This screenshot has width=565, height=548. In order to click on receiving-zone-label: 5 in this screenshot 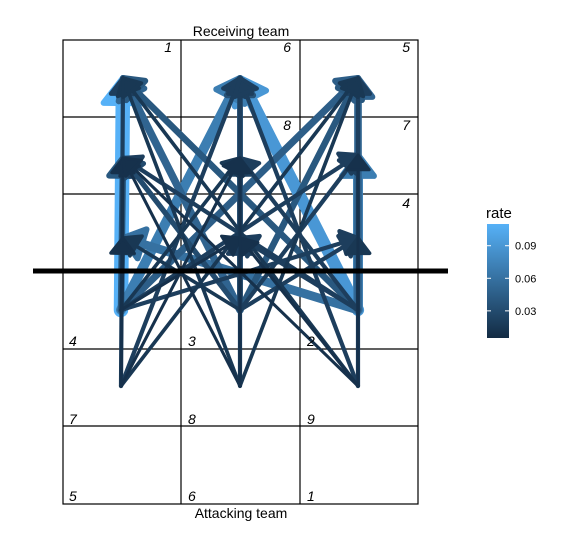, I will do `click(406, 47)`.